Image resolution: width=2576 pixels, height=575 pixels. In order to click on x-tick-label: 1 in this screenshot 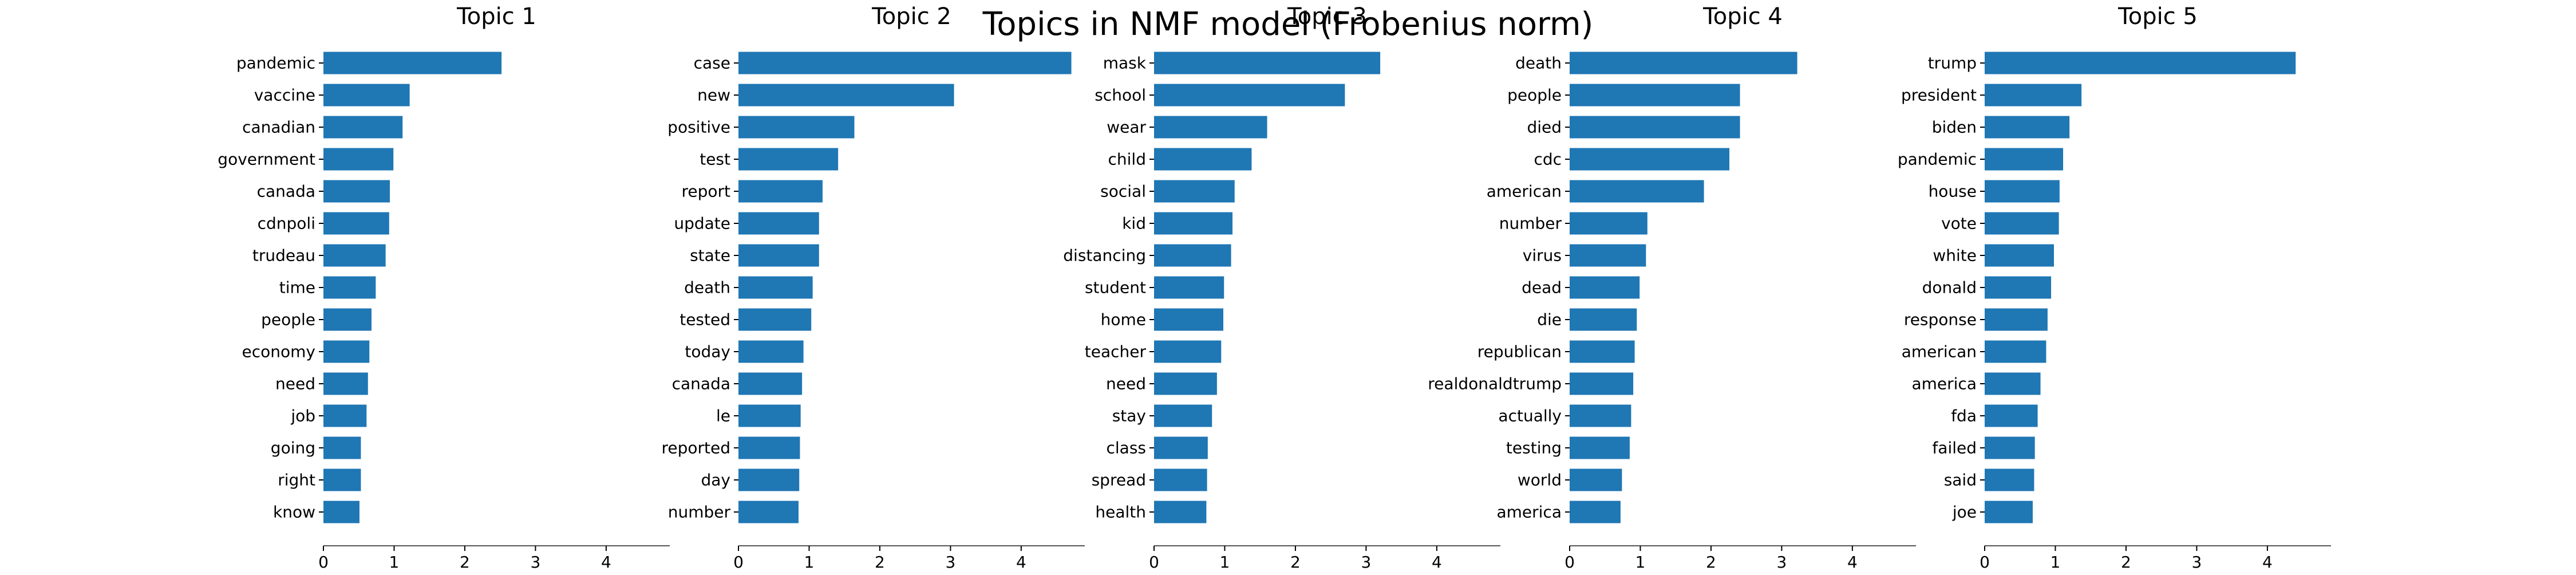, I will do `click(809, 562)`.